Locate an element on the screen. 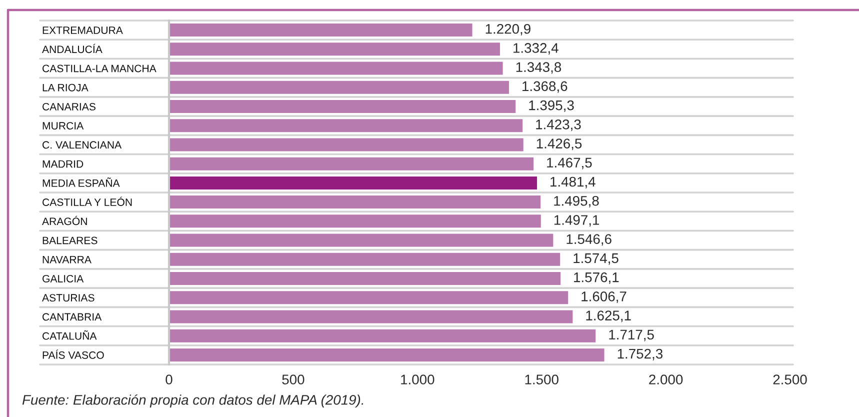 The height and width of the screenshot is (417, 859). y-tick-label: CASTILLA-LA MANCHA is located at coordinates (99, 68).